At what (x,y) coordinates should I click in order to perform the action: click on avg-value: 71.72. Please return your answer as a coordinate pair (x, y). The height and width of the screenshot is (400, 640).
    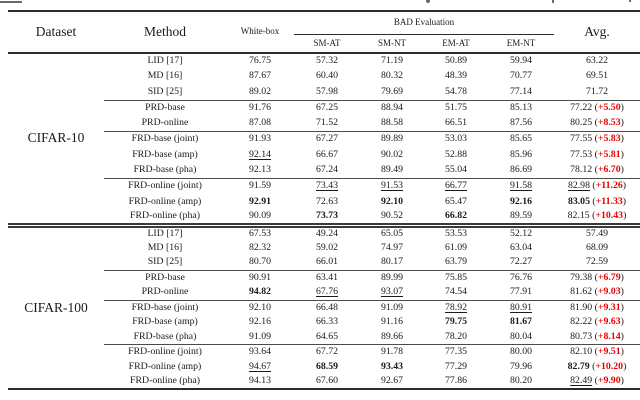
    Looking at the image, I should click on (597, 91).